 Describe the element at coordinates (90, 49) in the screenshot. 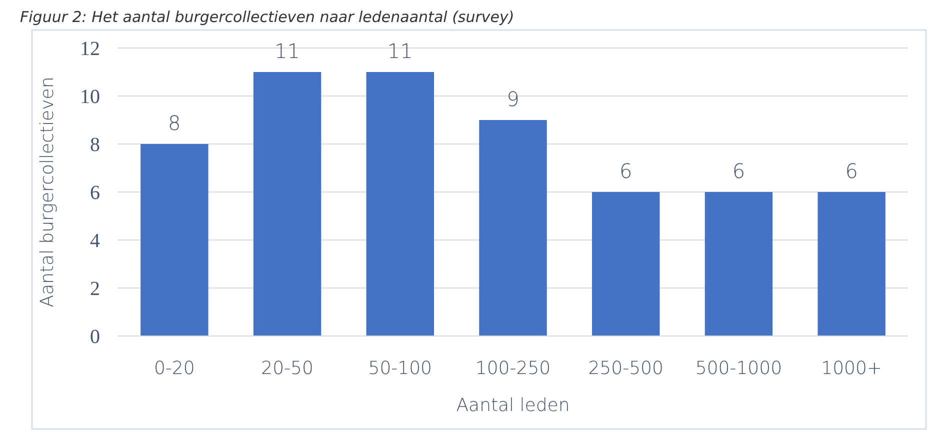

I see `y-tick-label: 12` at that location.